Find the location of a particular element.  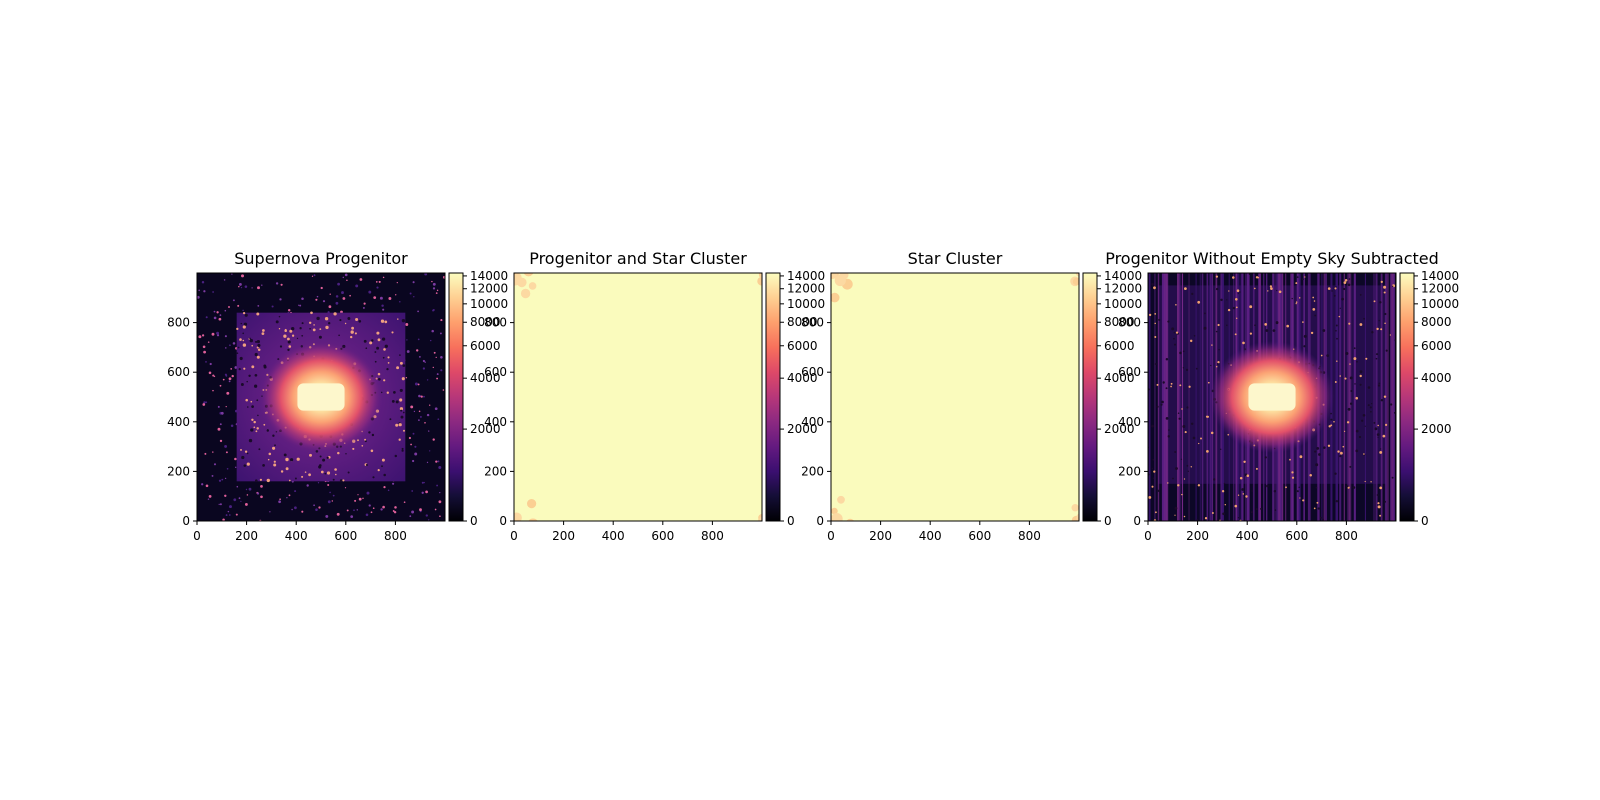

x-tick-label: 200 is located at coordinates (563, 536).